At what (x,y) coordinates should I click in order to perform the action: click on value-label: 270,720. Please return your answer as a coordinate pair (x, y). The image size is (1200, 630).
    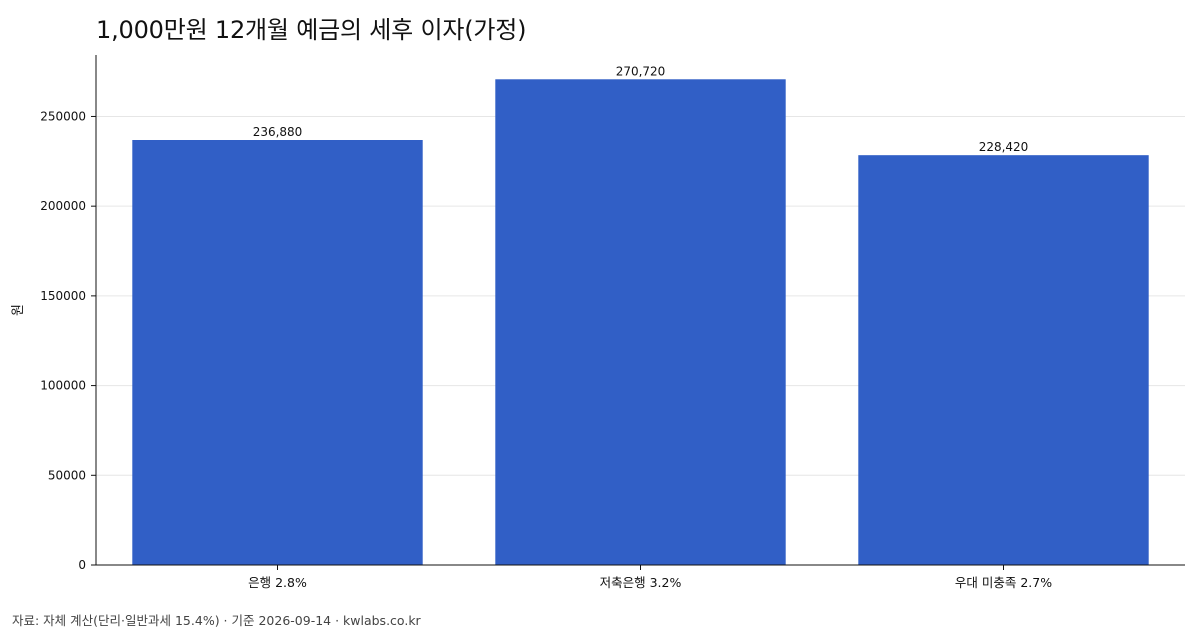
    Looking at the image, I should click on (641, 71).